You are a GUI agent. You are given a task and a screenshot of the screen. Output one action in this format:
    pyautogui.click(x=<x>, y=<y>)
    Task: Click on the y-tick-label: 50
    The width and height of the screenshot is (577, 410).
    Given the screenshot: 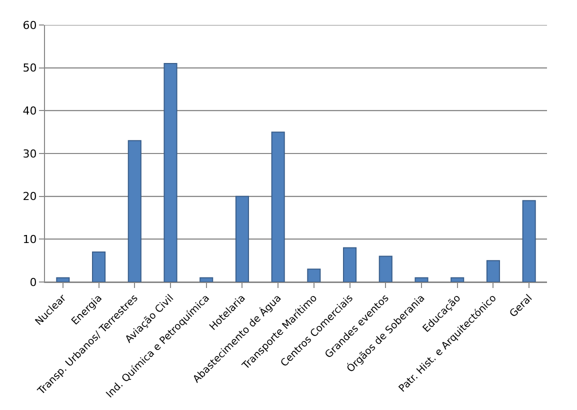 What is the action you would take?
    pyautogui.click(x=29, y=68)
    